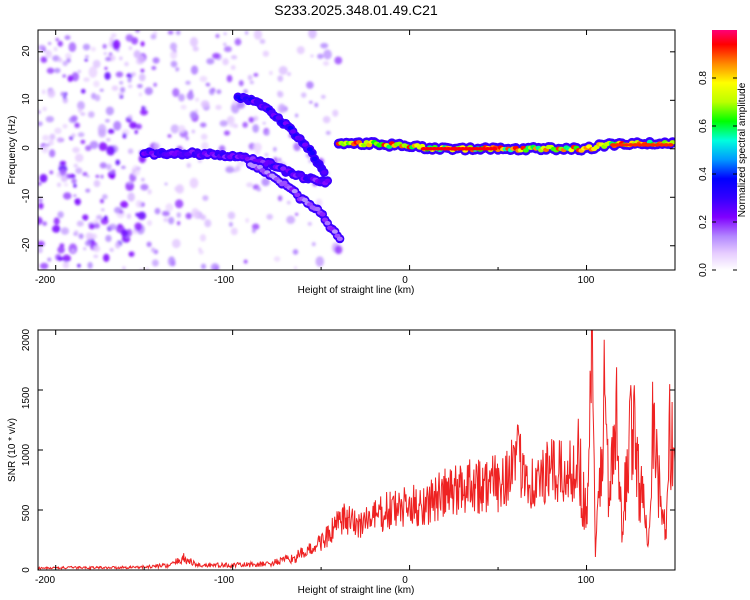  What do you see at coordinates (26, 454) in the screenshot?
I see `snr-ytick-label: 1000` at bounding box center [26, 454].